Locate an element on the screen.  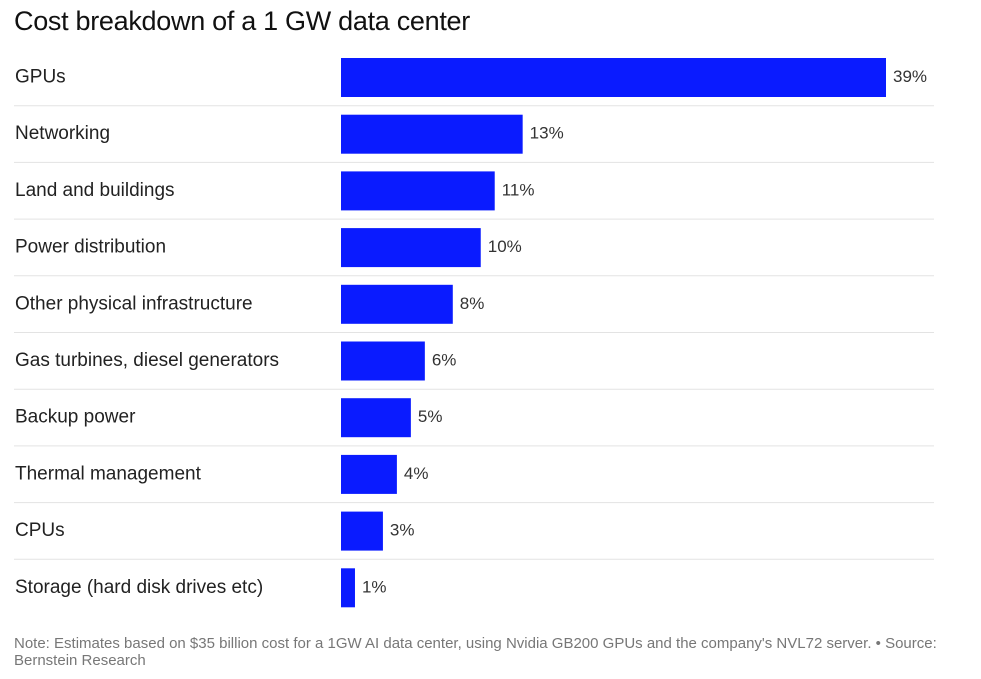
category-label: CPUs is located at coordinates (40, 530).